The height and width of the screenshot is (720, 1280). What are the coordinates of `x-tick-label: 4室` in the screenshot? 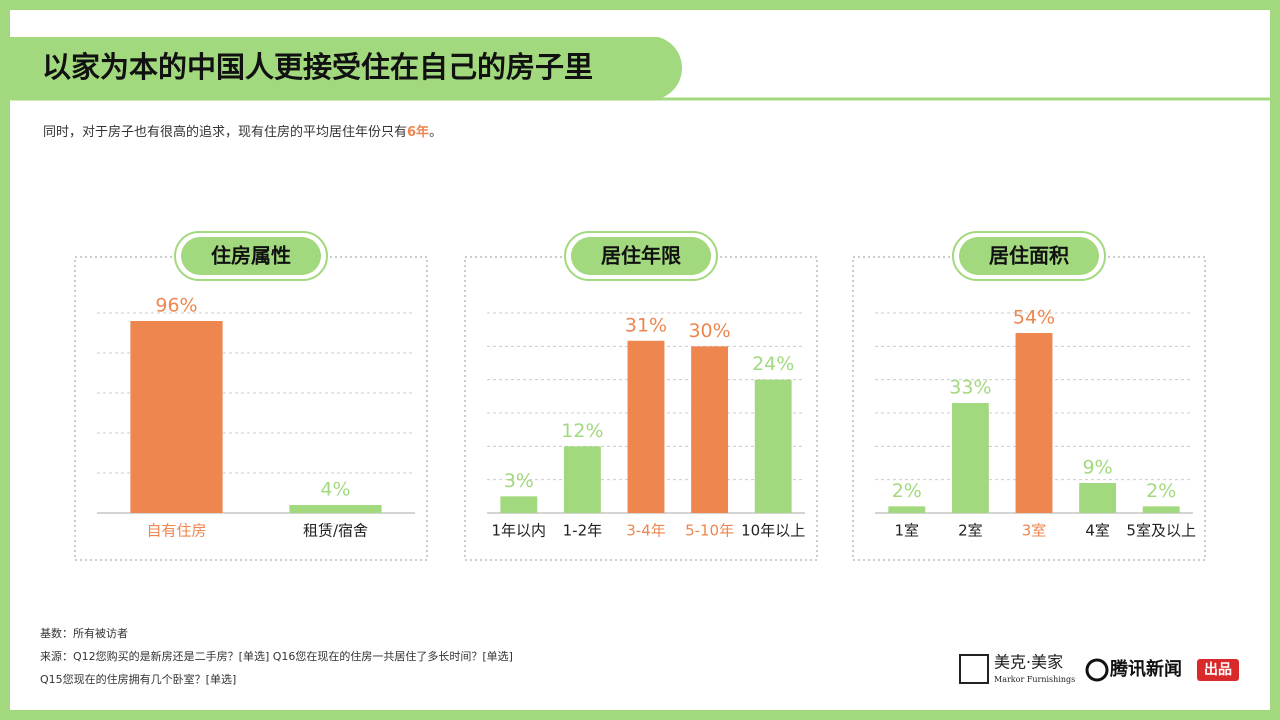 It's located at (1097, 531).